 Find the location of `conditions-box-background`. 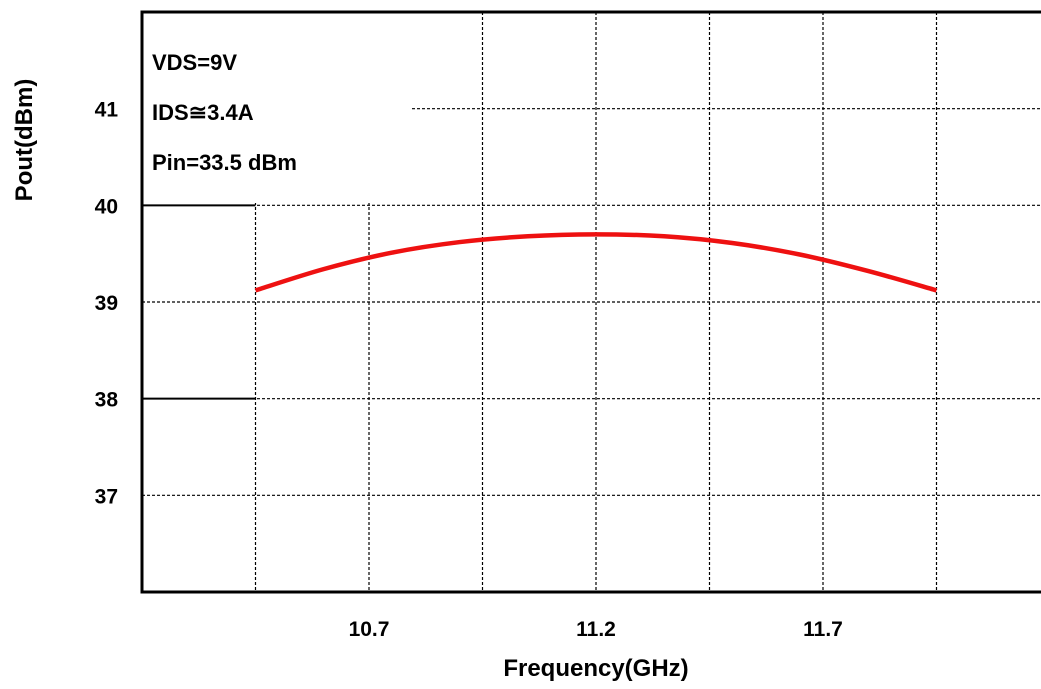

conditions-box-background is located at coordinates (277, 107).